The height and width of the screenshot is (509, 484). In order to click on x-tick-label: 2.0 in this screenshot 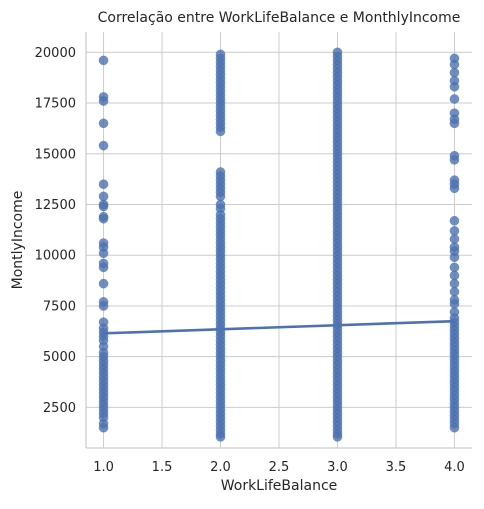, I will do `click(220, 467)`.